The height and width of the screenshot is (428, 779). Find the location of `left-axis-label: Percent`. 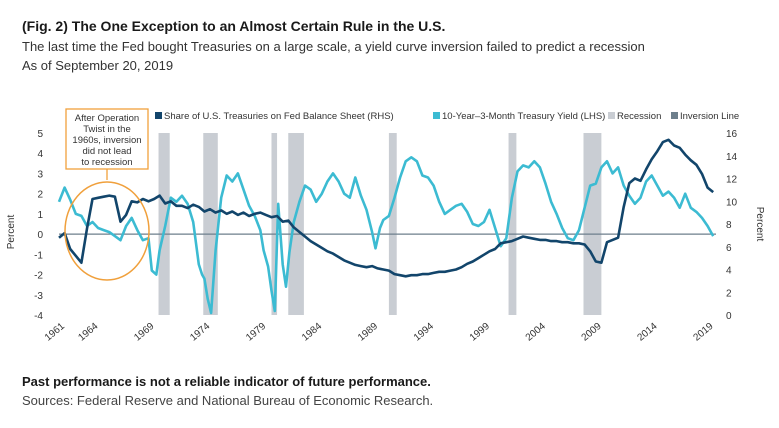

left-axis-label: Percent is located at coordinates (11, 232).